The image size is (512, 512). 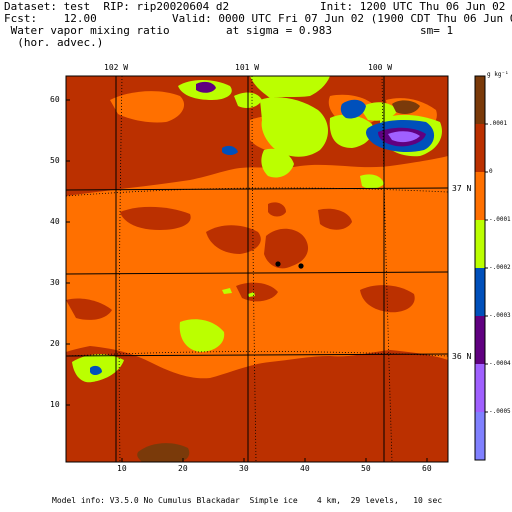 What do you see at coordinates (122, 468) in the screenshot?
I see `x-tick-label: 10` at bounding box center [122, 468].